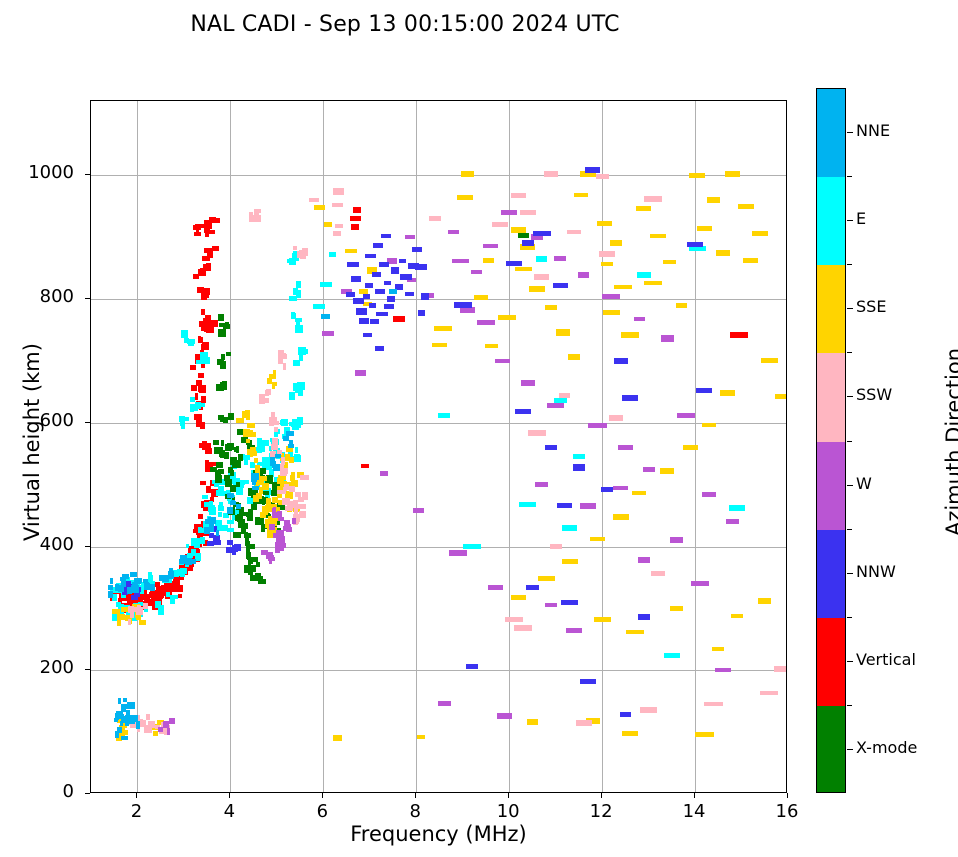  Describe the element at coordinates (850, 661) in the screenshot. I see `colorbar-tick` at that location.